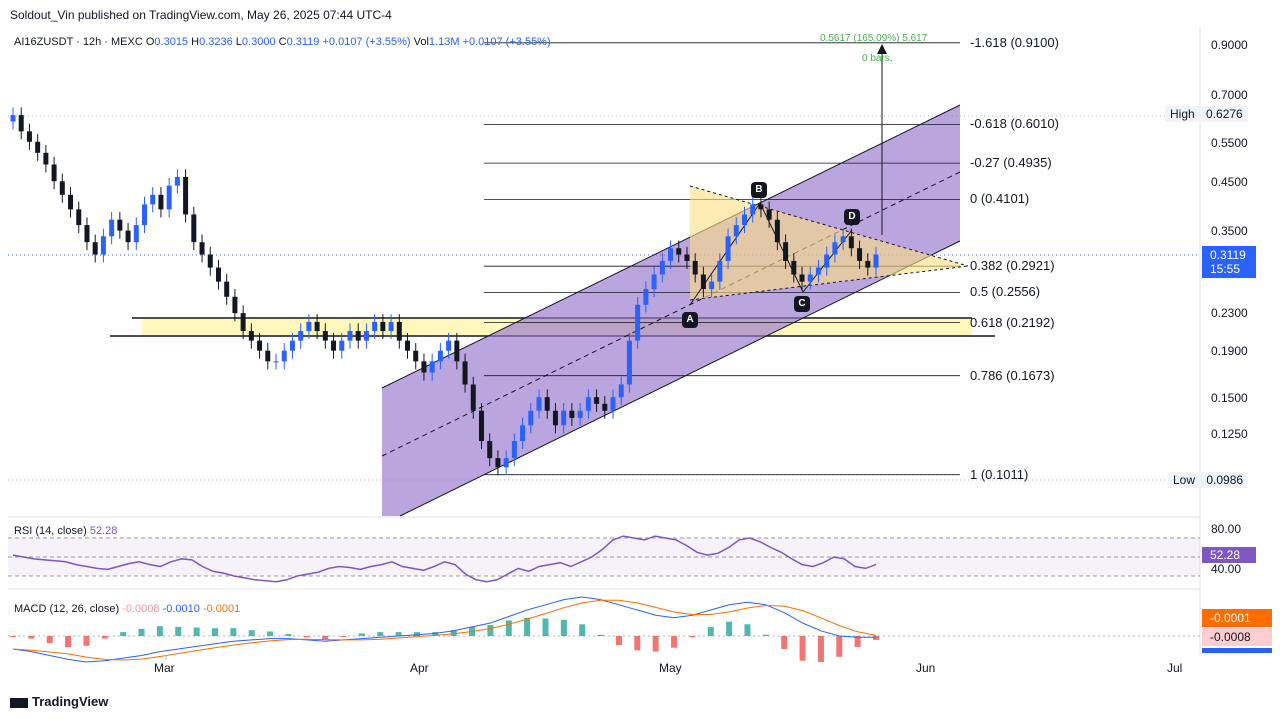 The image size is (1280, 719). I want to click on low-tag: Low 0.0986, so click(1208, 480).